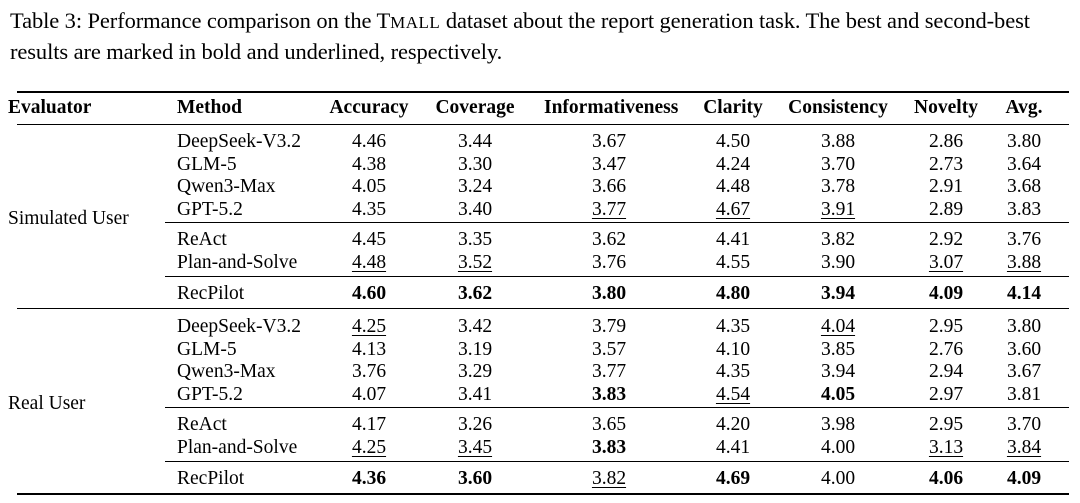 The height and width of the screenshot is (503, 1080). I want to click on value-cell: 4.14, so click(1024, 293).